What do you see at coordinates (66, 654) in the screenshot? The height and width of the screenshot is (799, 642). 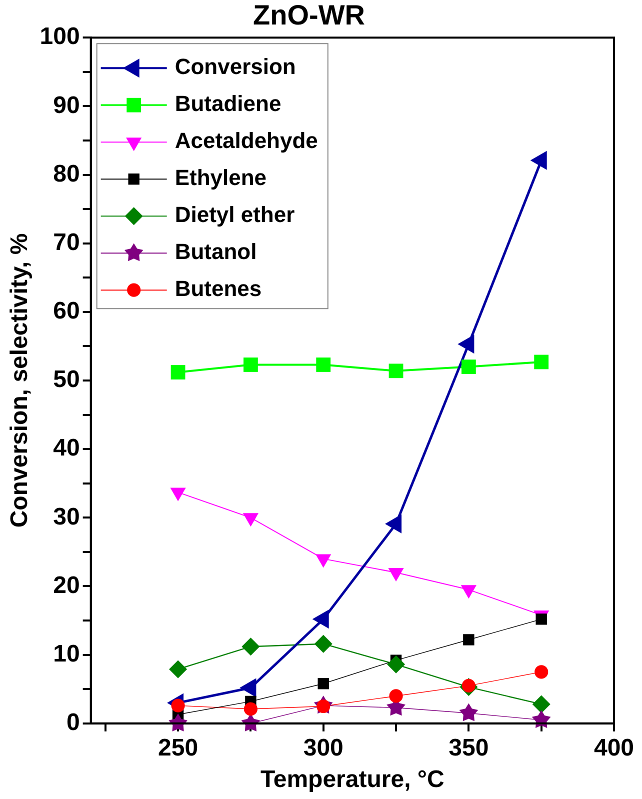 I see `y-tick-label: 10` at bounding box center [66, 654].